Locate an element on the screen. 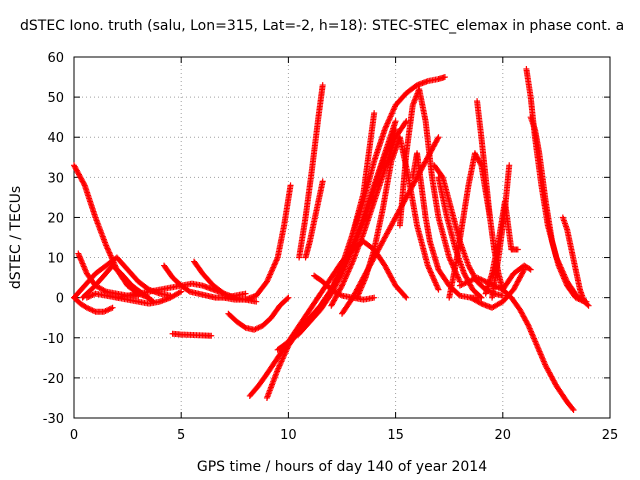  x-axis-label: GPS time / hours of day 140 of year 2014 is located at coordinates (342, 467).